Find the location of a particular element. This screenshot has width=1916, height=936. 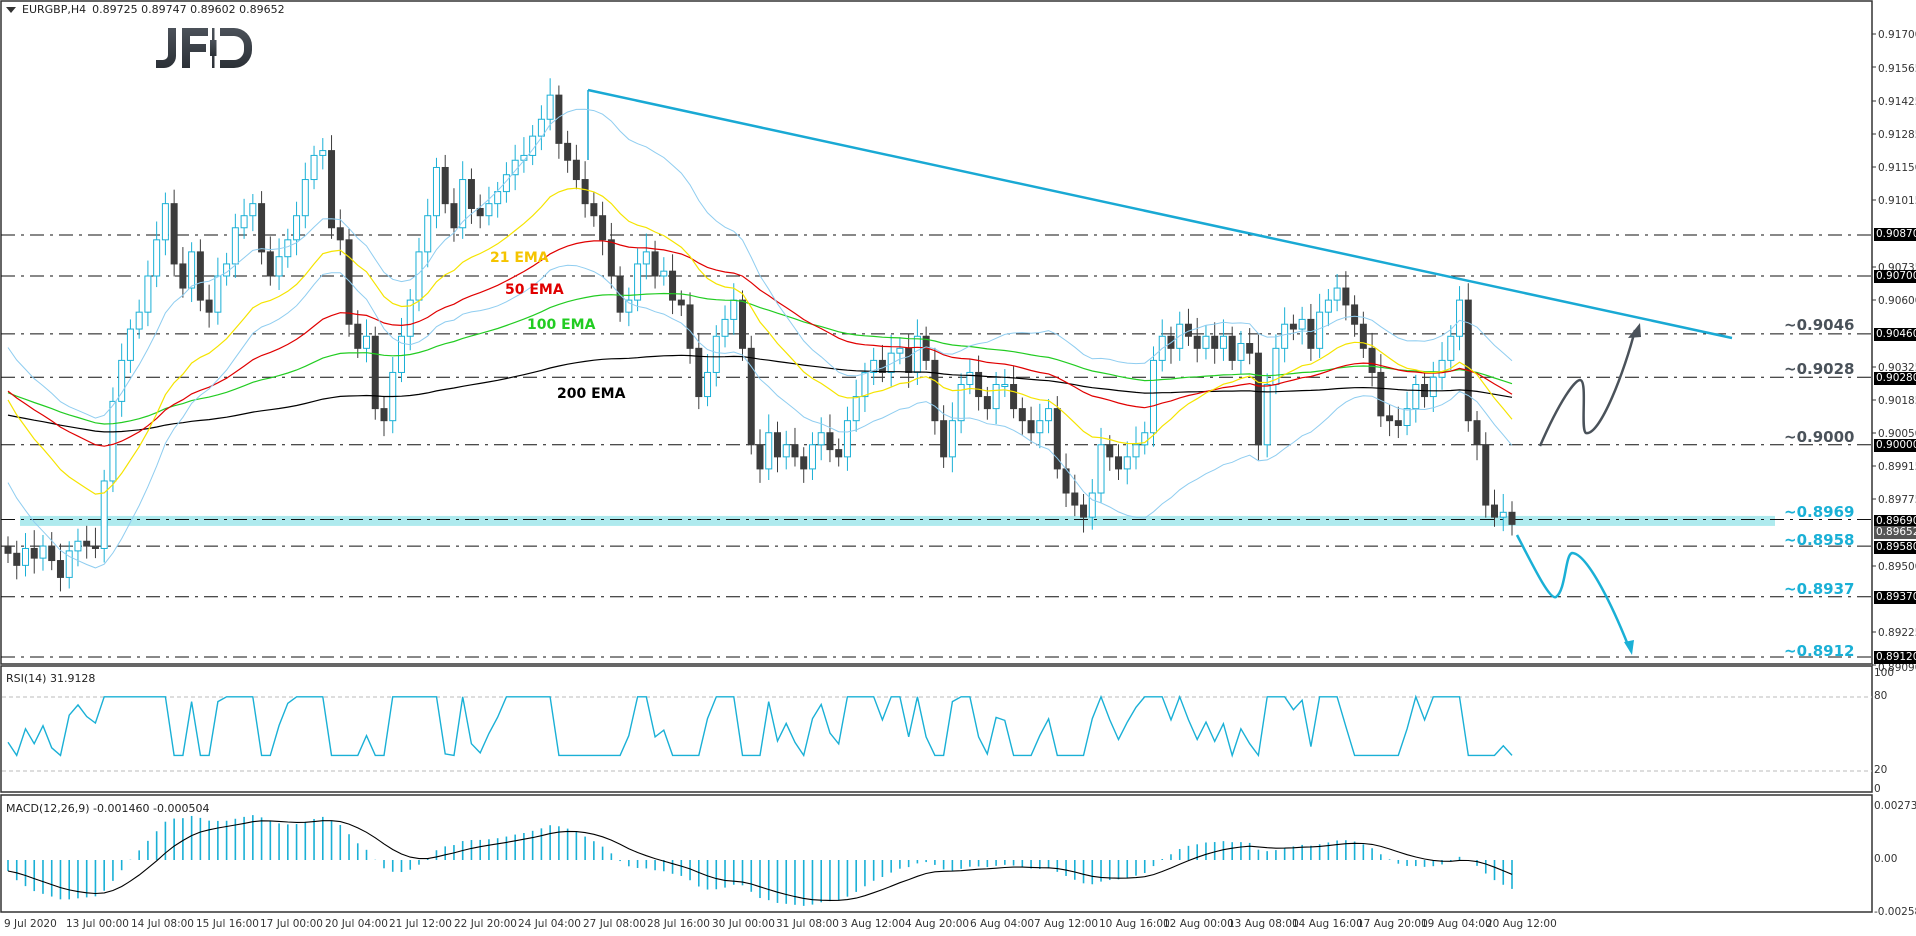

time-tick: 3 Aug 12:00 is located at coordinates (873, 924).